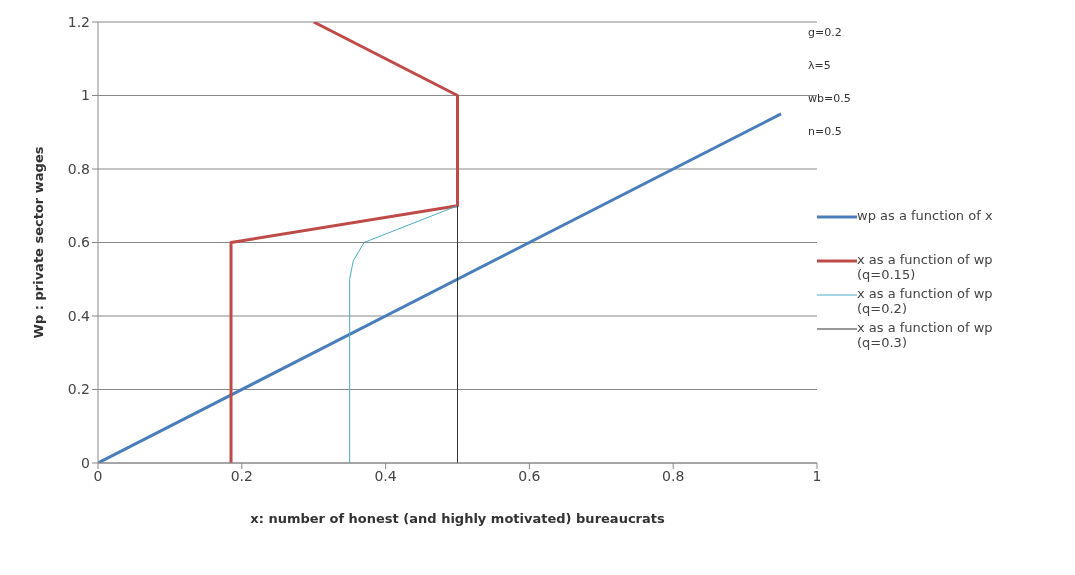  What do you see at coordinates (78, 21) in the screenshot?
I see `y-tick-label: 1.2` at bounding box center [78, 21].